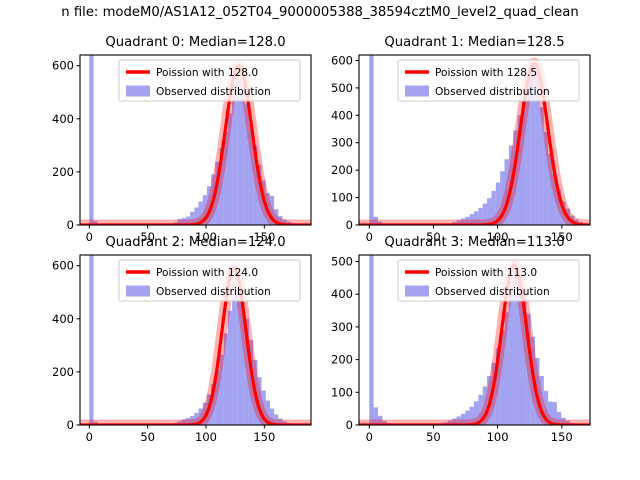  I want to click on legend: Poission with 128.5 Observed distribution, so click(488, 80).